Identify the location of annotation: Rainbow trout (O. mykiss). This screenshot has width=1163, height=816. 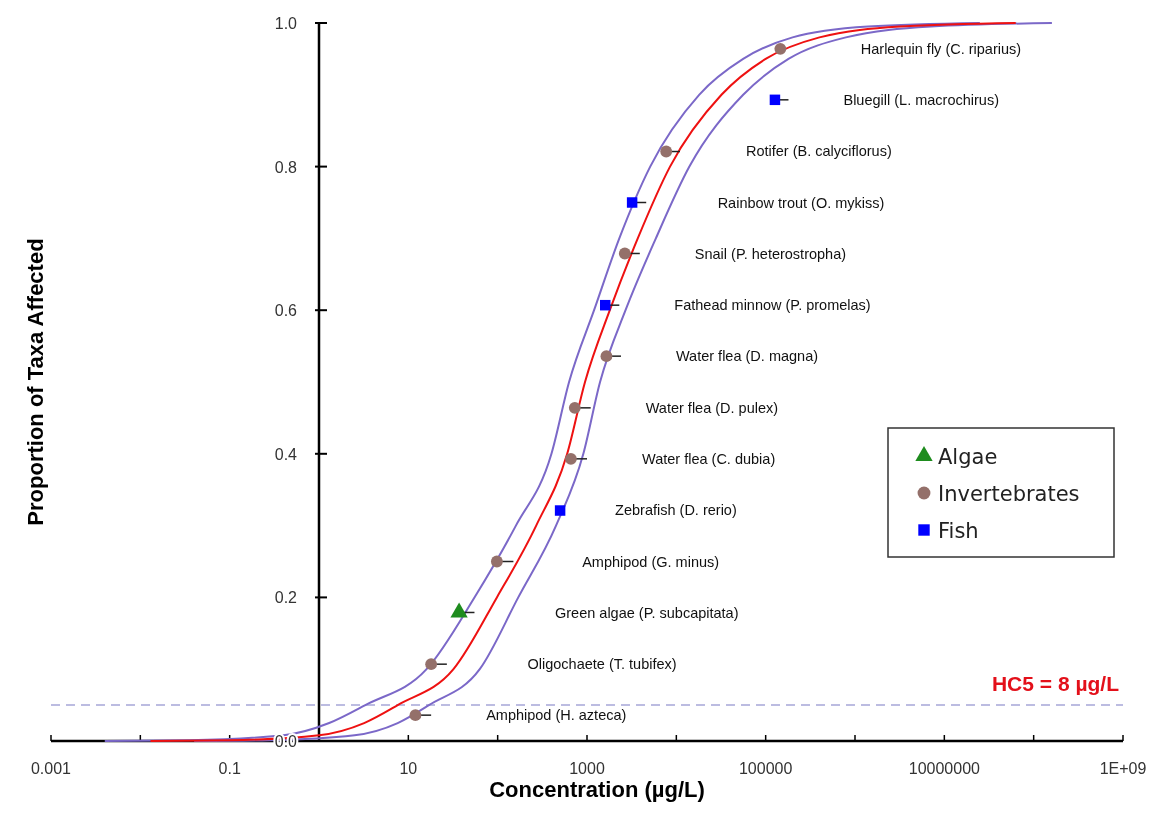
(801, 202).